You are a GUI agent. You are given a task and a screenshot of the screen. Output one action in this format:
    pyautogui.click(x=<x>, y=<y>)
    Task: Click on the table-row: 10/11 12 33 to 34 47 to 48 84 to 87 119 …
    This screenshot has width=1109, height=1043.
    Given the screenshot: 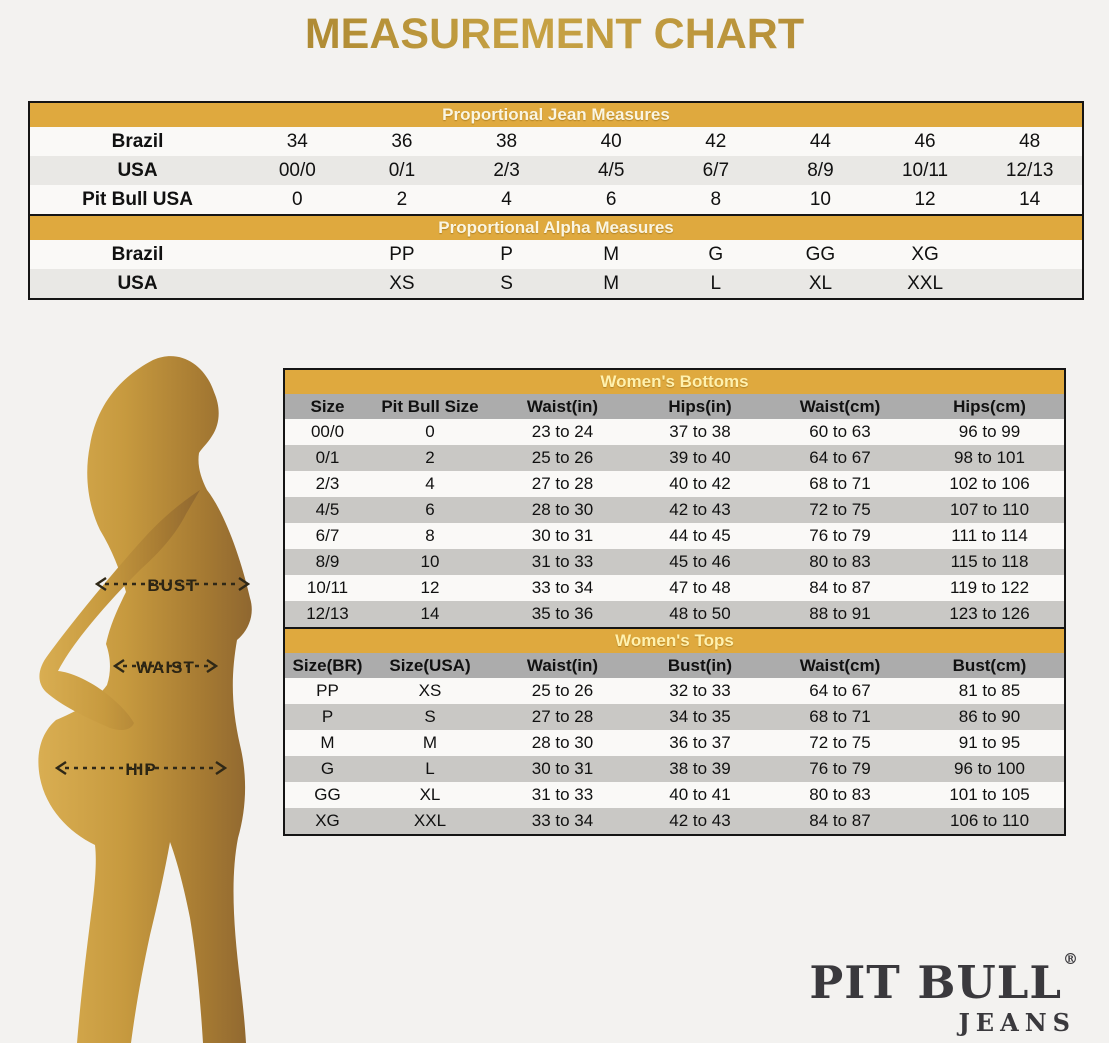 What is the action you would take?
    pyautogui.click(x=674, y=588)
    